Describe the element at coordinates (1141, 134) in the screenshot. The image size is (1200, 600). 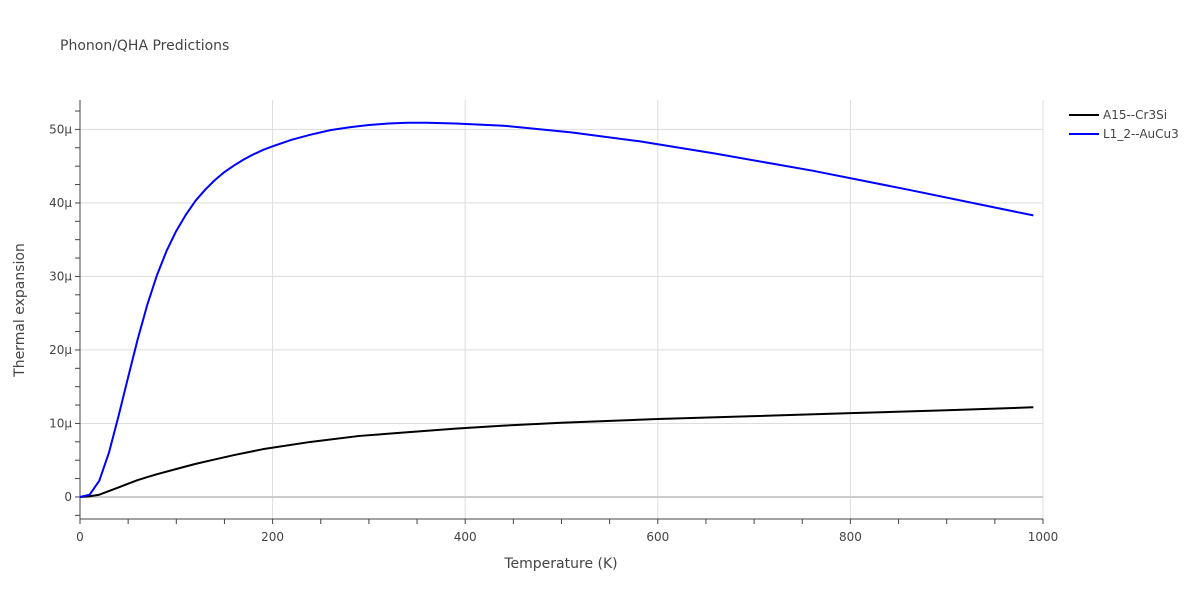
I see `legend-label: L1_2--AuCu3` at that location.